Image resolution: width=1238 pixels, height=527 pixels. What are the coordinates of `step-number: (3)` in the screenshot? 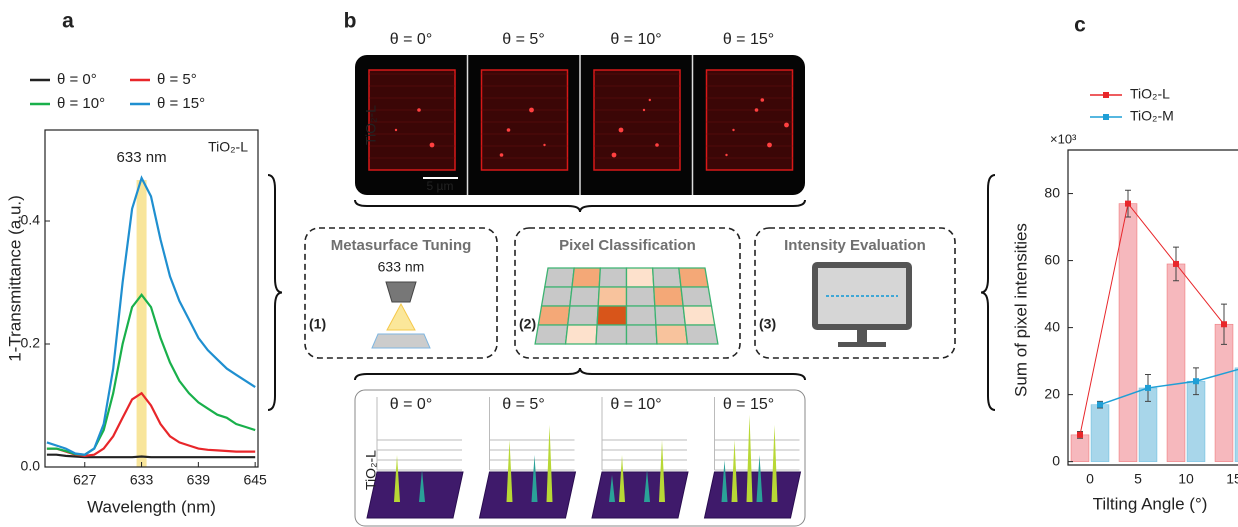 It's located at (767, 324).